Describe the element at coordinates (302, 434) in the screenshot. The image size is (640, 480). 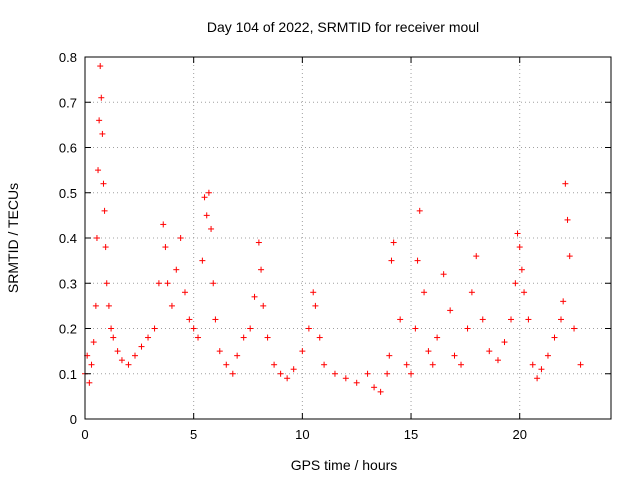
I see `x-tick-label: 10` at that location.